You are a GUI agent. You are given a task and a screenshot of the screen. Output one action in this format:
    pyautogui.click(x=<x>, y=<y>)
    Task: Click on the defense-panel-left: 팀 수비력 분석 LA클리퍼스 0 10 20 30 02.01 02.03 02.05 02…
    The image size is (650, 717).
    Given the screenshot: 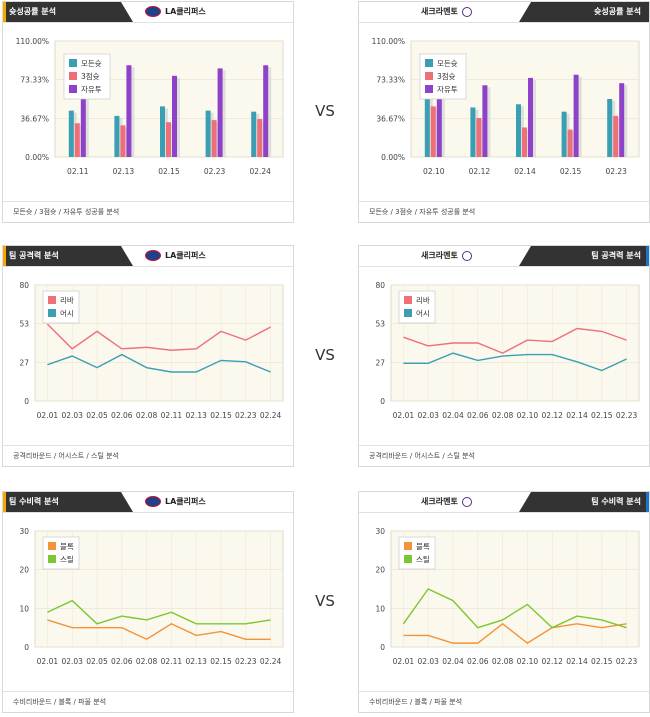 What is the action you would take?
    pyautogui.click(x=148, y=602)
    